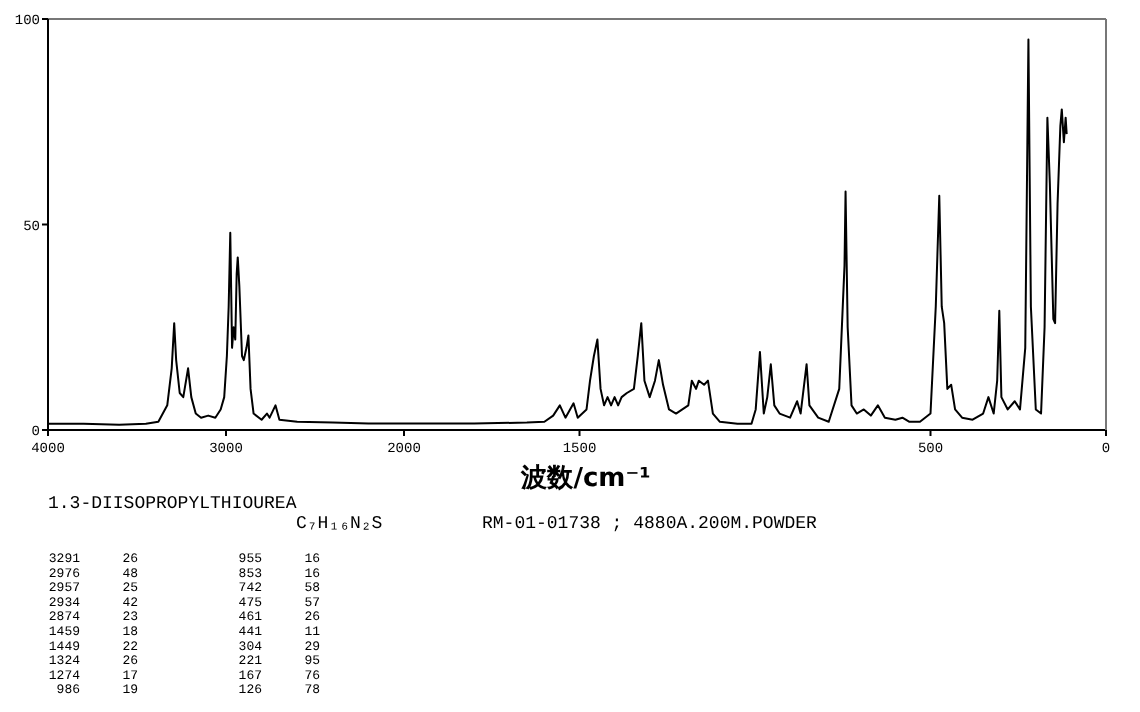 This screenshot has height=712, width=1140. Describe the element at coordinates (650, 524) in the screenshot. I see `text: RM-01-01738 ; 4880A.200M.POWDER` at that location.